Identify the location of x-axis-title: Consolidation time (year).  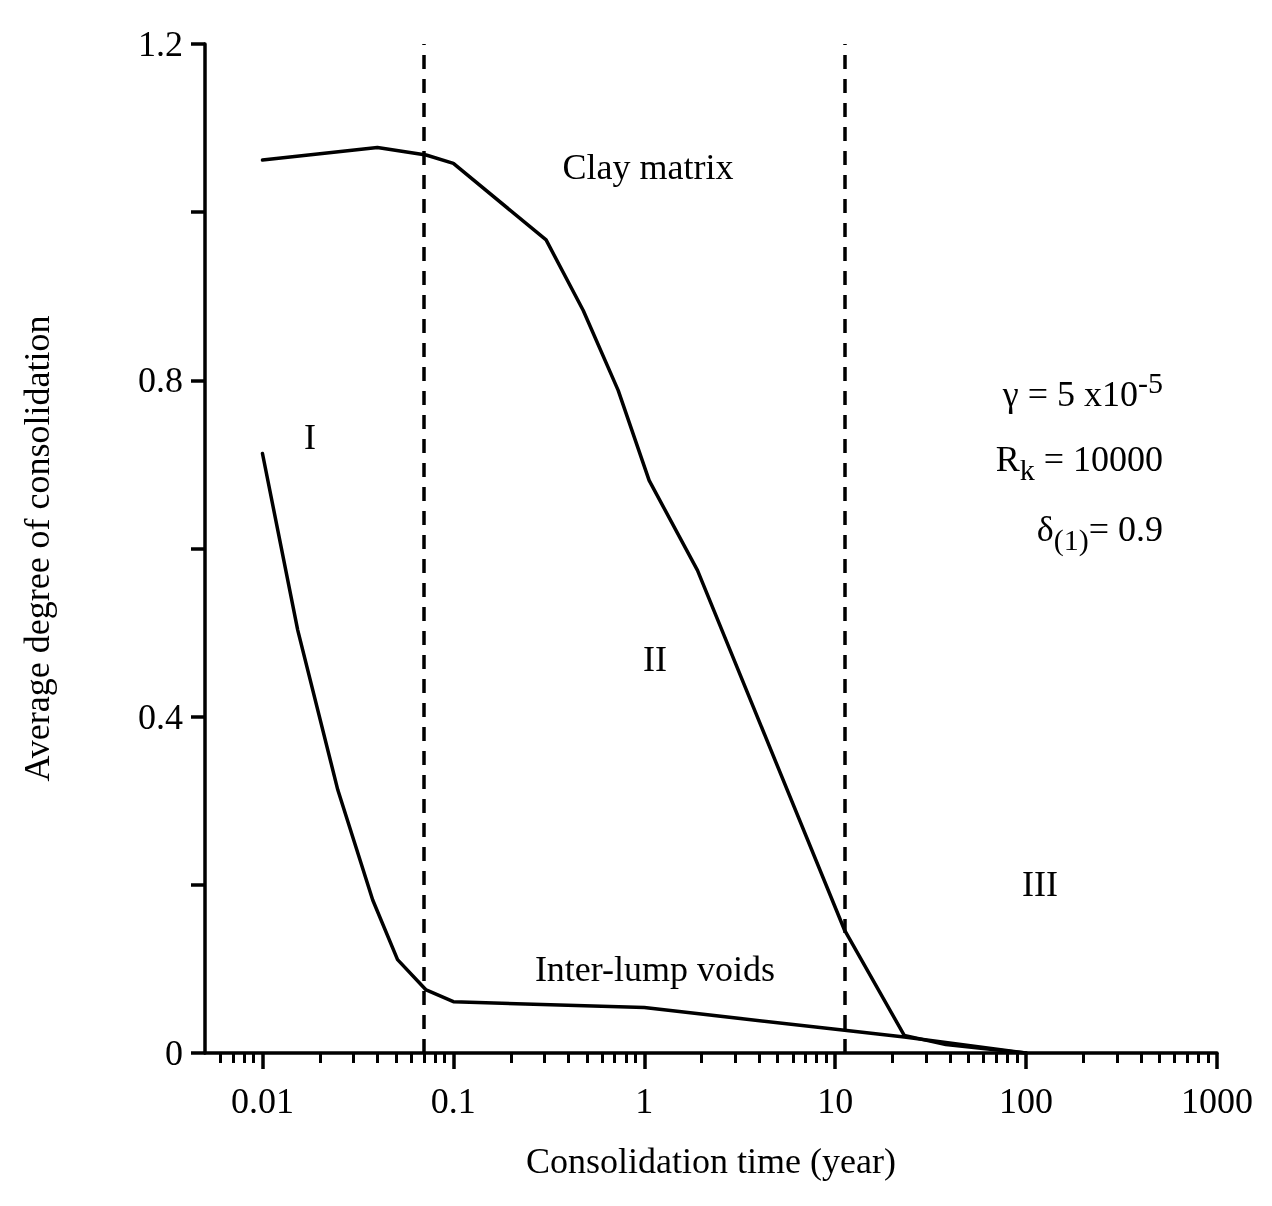
(711, 1161).